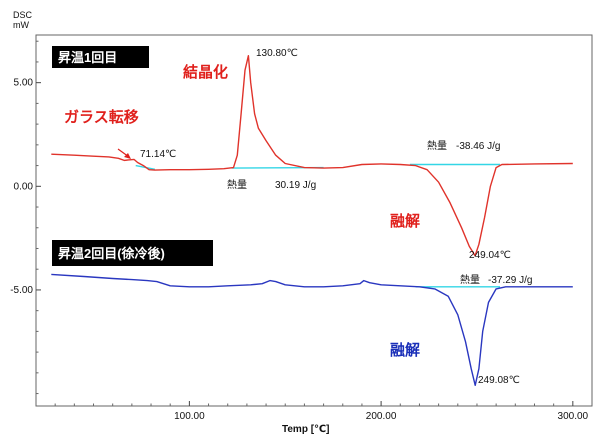 This screenshot has width=598, height=440. What do you see at coordinates (237, 184) in the screenshot?
I see `heat-cryst-label: 熱量` at bounding box center [237, 184].